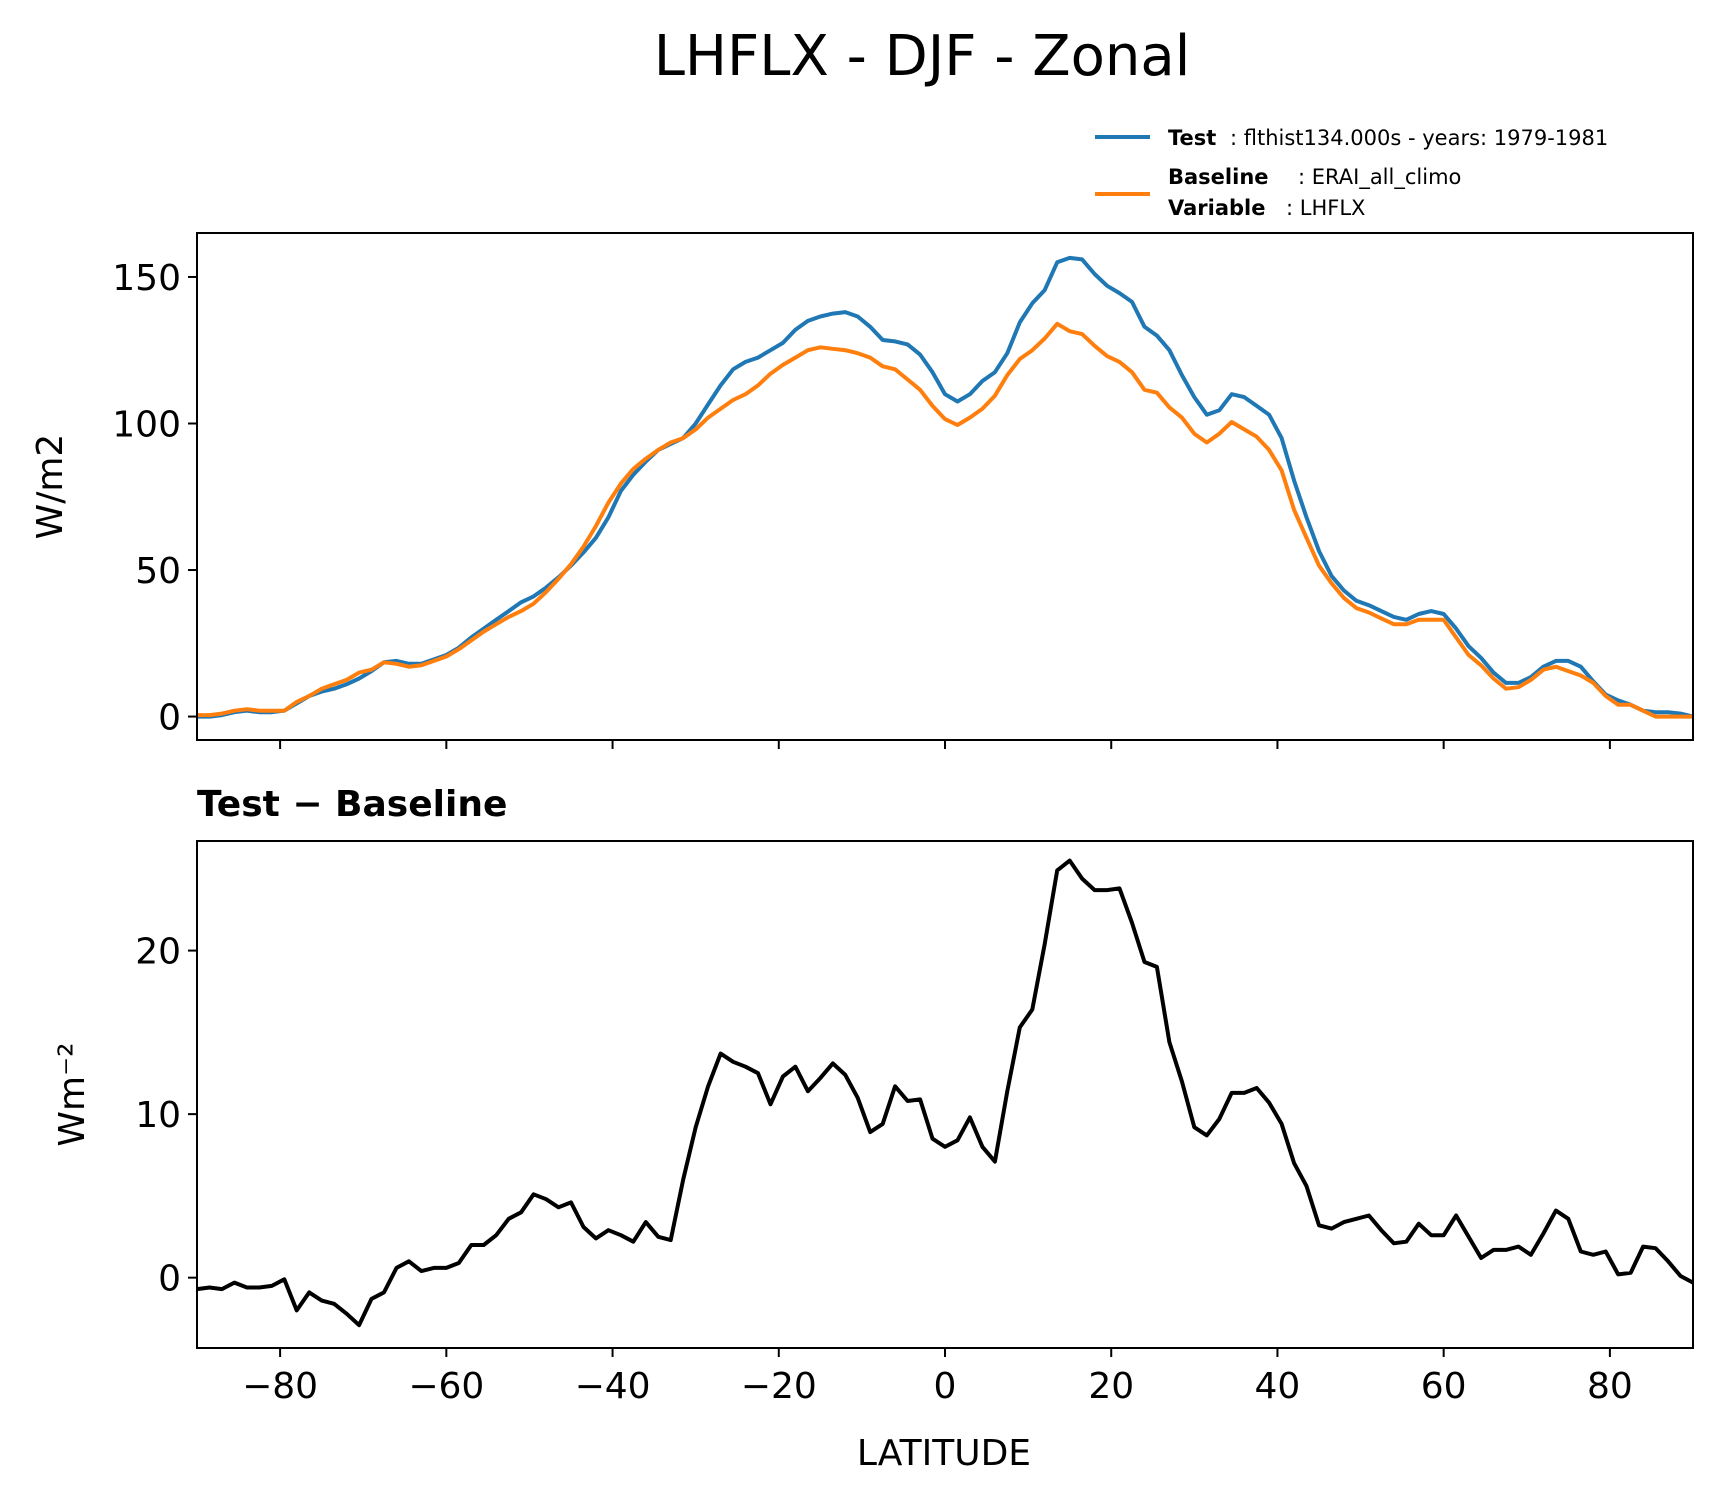 This screenshot has height=1496, width=1713. Describe the element at coordinates (1419, 138) in the screenshot. I see `legend-text-test: : flthist134.000s - years: 1979-1981` at that location.